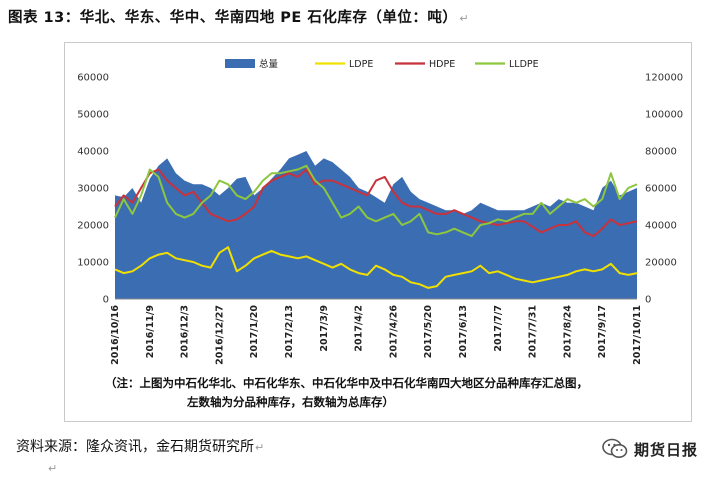 The height and width of the screenshot is (482, 720). I want to click on y-left-tick-label: 40000, so click(93, 152).